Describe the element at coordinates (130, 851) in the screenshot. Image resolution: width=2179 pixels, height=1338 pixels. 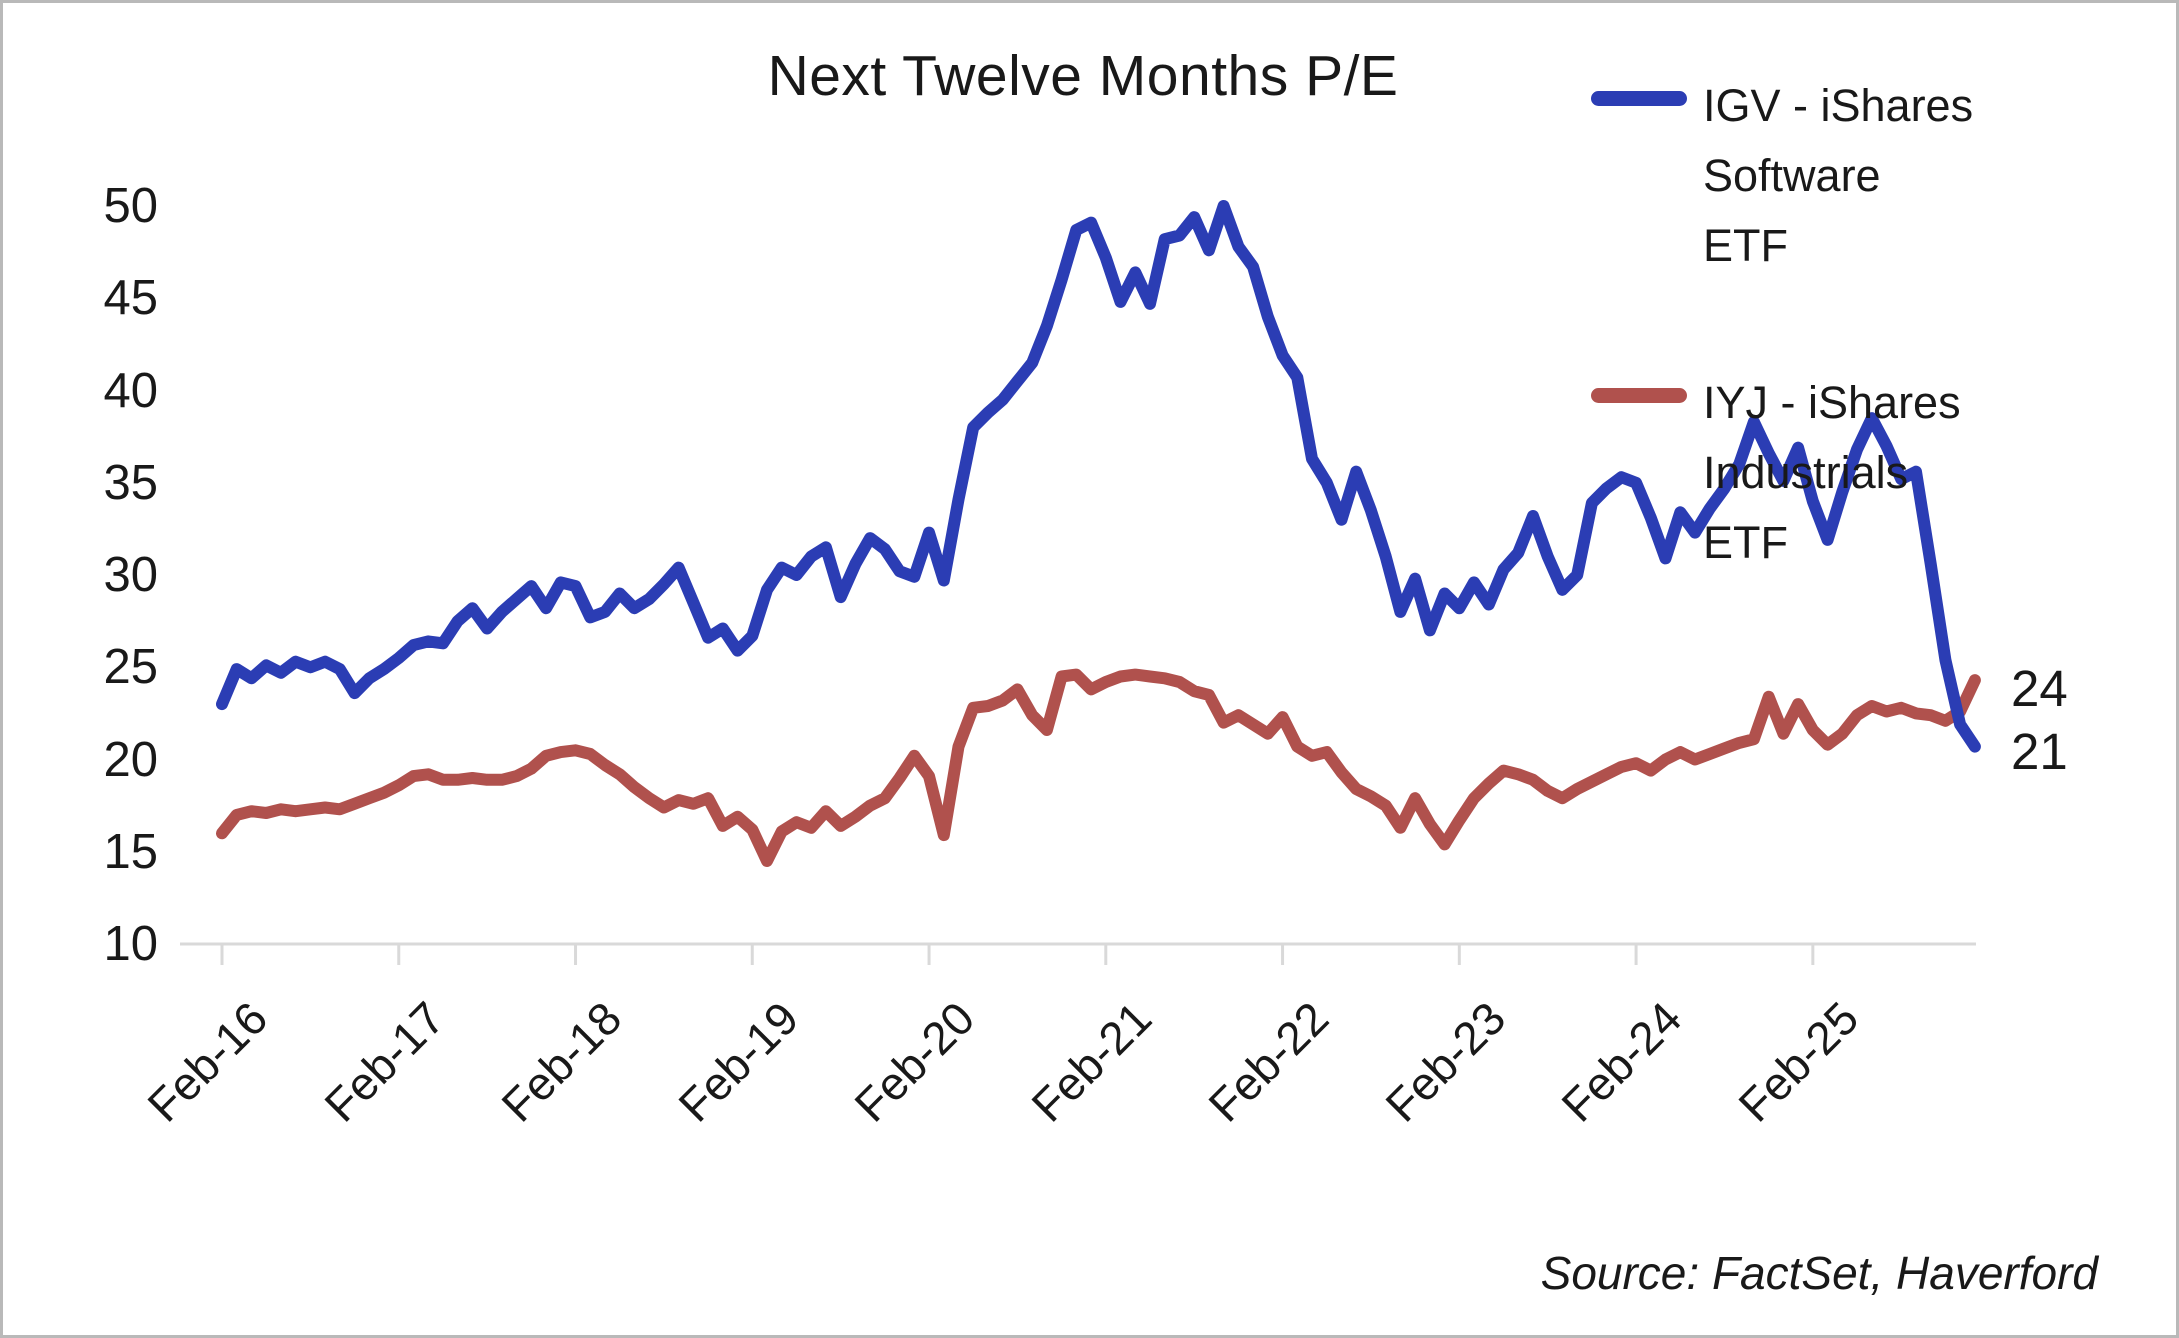
I see `y-axis-label-15: 15` at that location.